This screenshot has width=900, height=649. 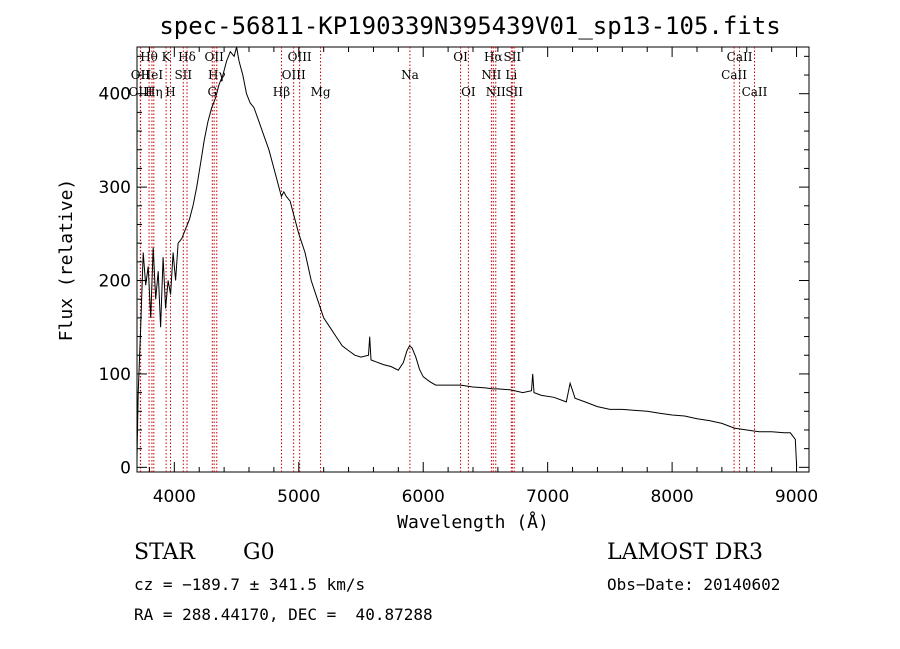 I want to click on line-marker-label: G, so click(x=212, y=92).